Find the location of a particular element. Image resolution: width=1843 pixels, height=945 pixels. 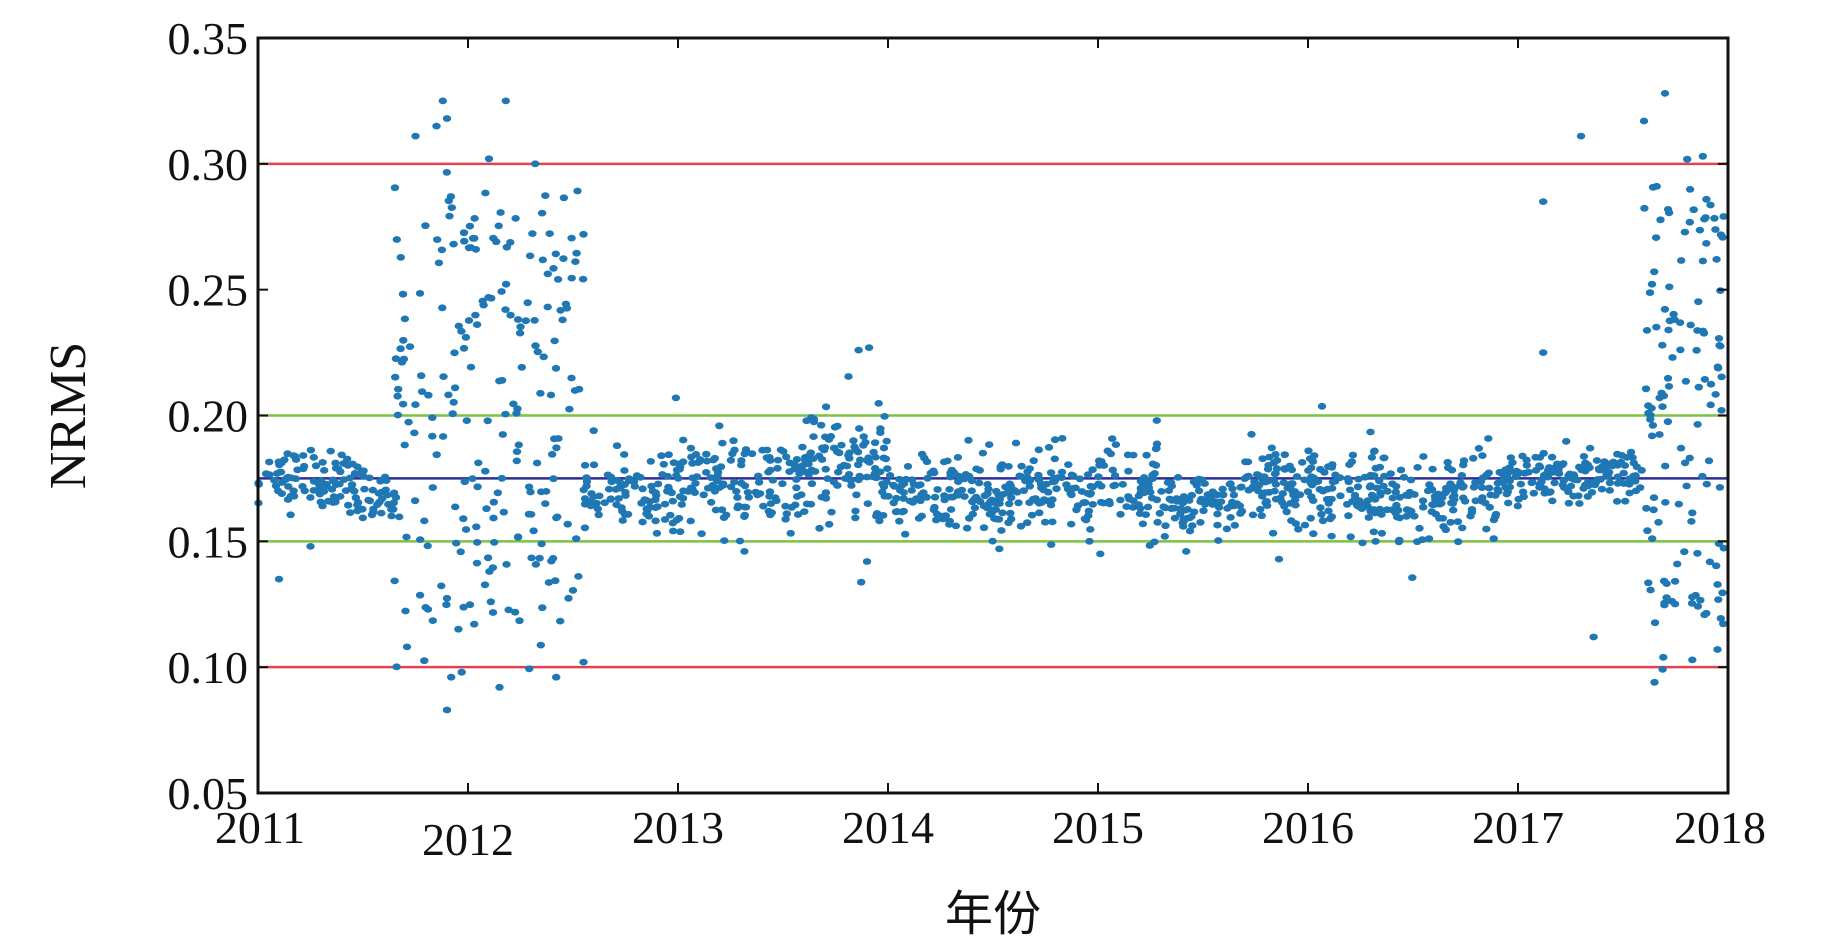

x-tick-label: 2013 is located at coordinates (678, 827).